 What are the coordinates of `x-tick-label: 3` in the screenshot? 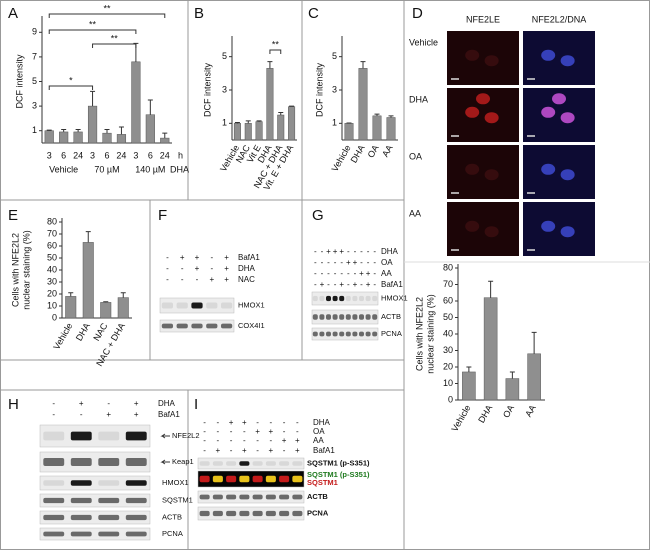 It's located at (135, 155).